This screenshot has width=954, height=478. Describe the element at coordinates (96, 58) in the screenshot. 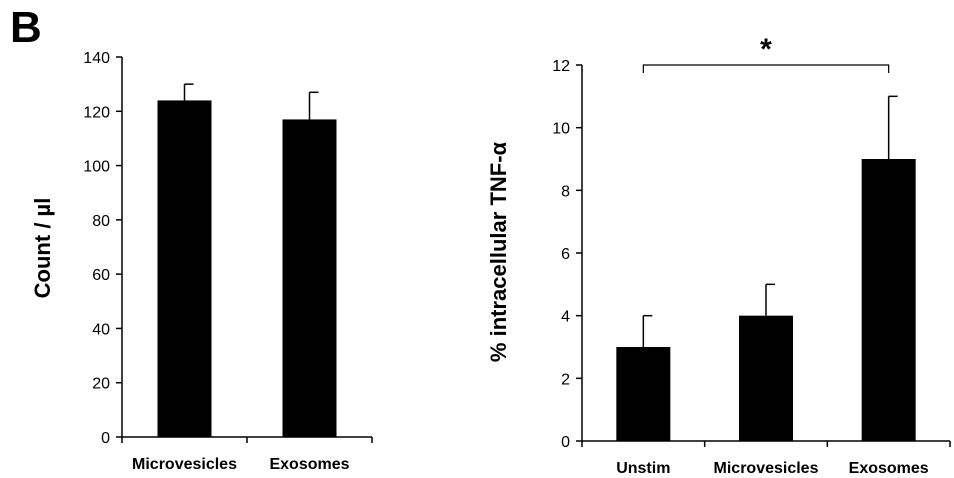

I see `y-tick-label: 140` at that location.